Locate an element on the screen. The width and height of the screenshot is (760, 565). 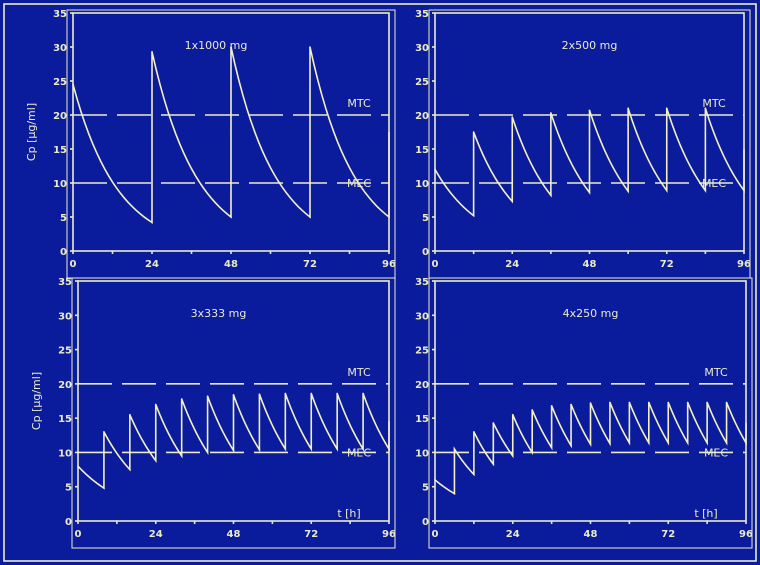
x-tick-label: 24 is located at coordinates (512, 264).